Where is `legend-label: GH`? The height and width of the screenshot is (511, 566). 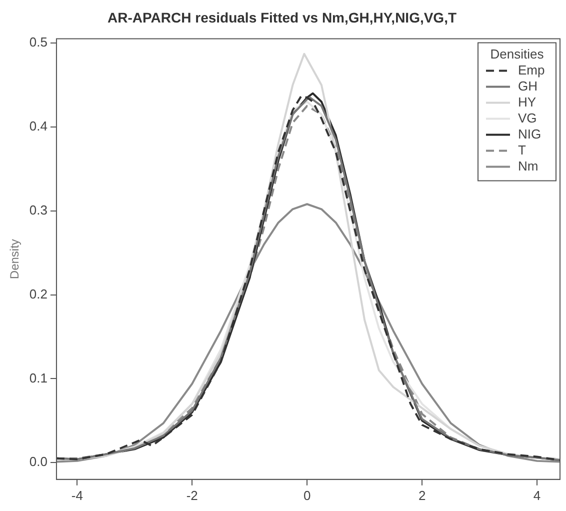
legend-label: GH is located at coordinates (528, 86).